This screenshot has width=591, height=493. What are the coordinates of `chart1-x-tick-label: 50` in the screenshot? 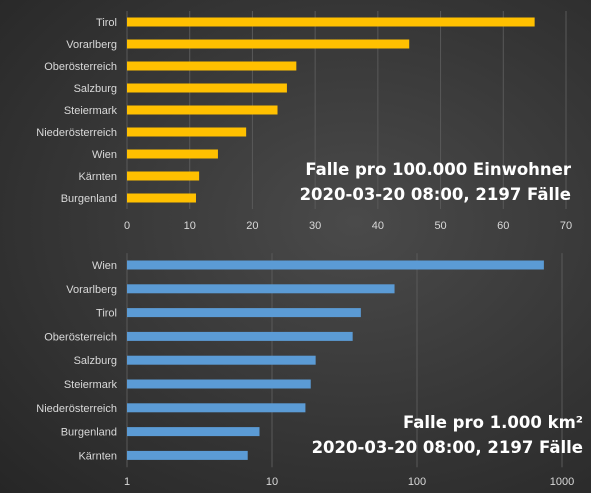 It's located at (440, 226).